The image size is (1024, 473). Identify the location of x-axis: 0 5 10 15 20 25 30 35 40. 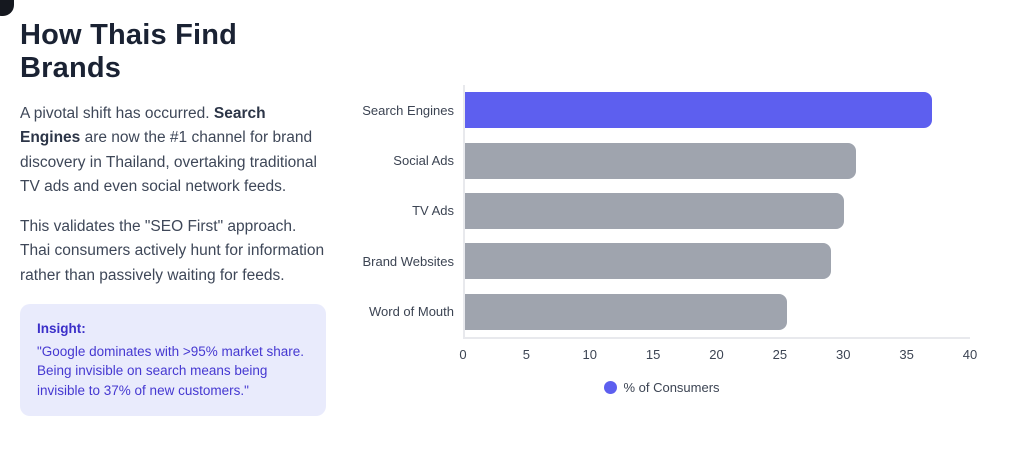
(718, 351).